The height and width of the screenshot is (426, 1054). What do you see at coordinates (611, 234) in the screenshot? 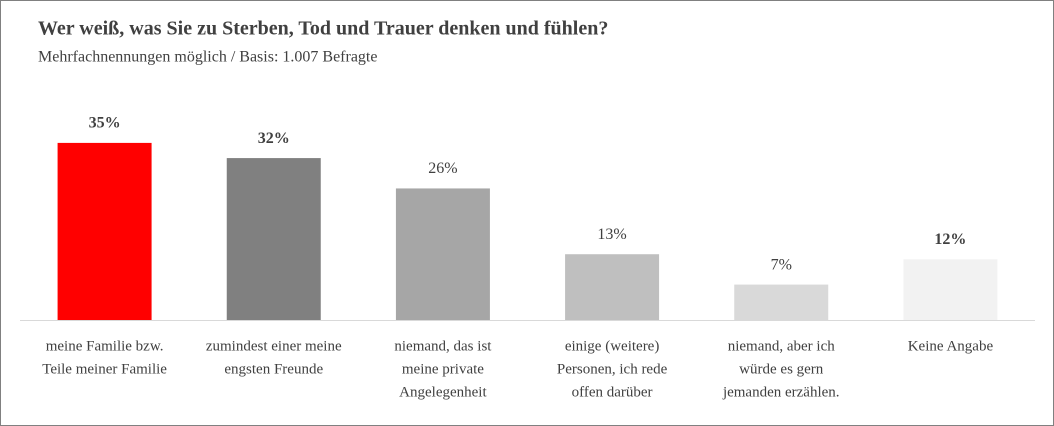
I see `value-label: 13%` at bounding box center [611, 234].